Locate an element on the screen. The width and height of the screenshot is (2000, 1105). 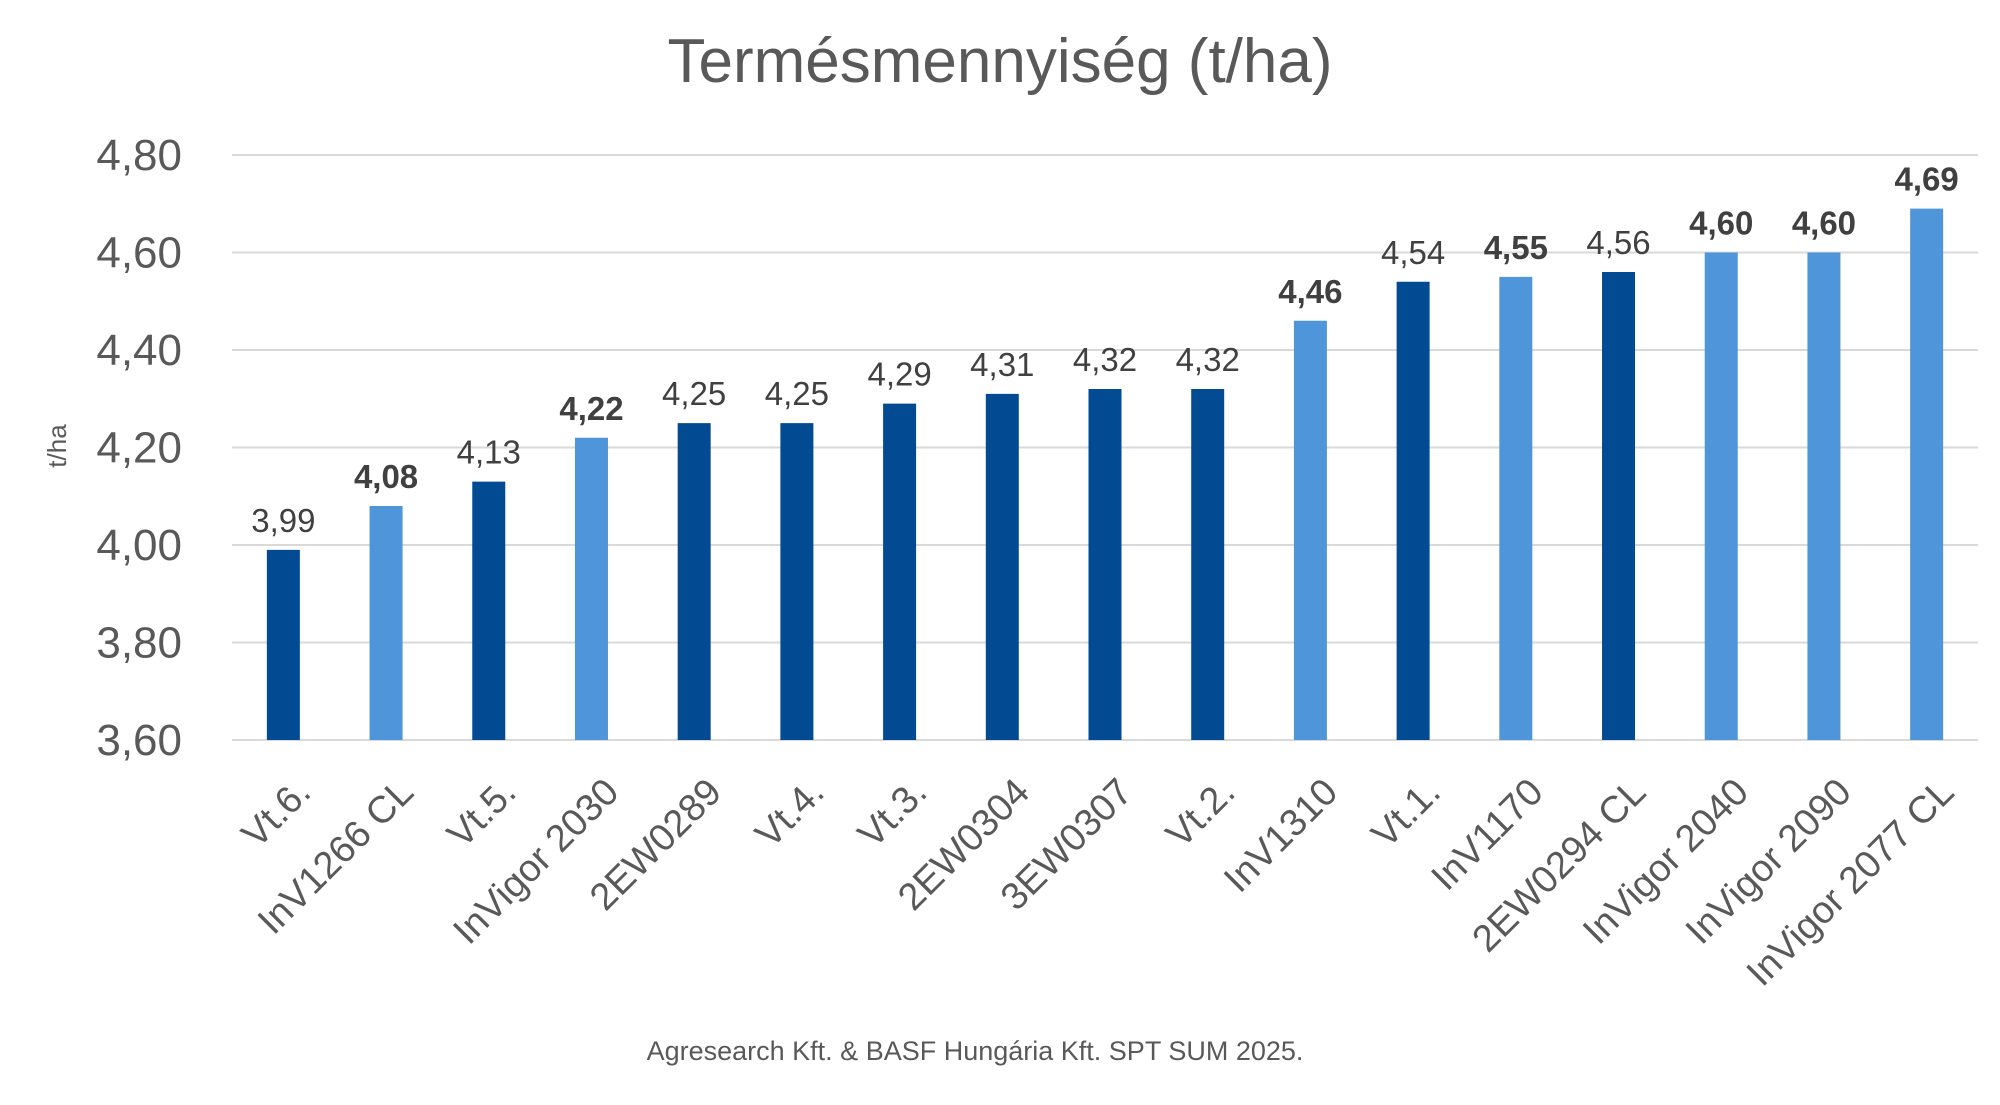
x-tick-label: InV1310 is located at coordinates (1281, 836).